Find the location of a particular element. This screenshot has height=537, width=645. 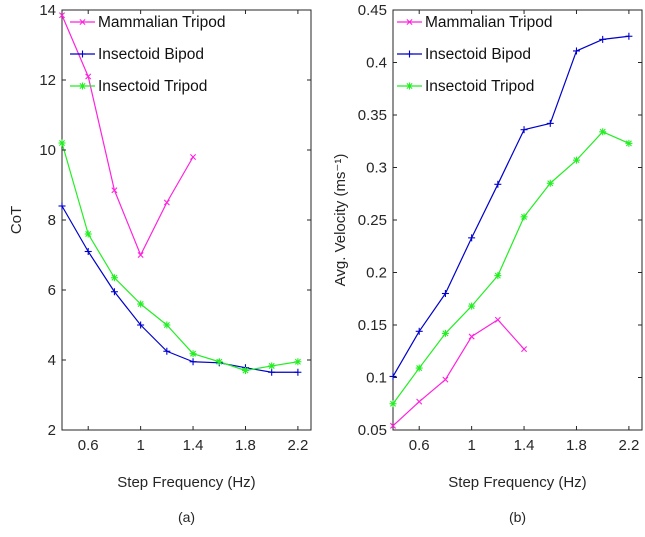

y-tick-label-b: 0.3 is located at coordinates (376, 168).